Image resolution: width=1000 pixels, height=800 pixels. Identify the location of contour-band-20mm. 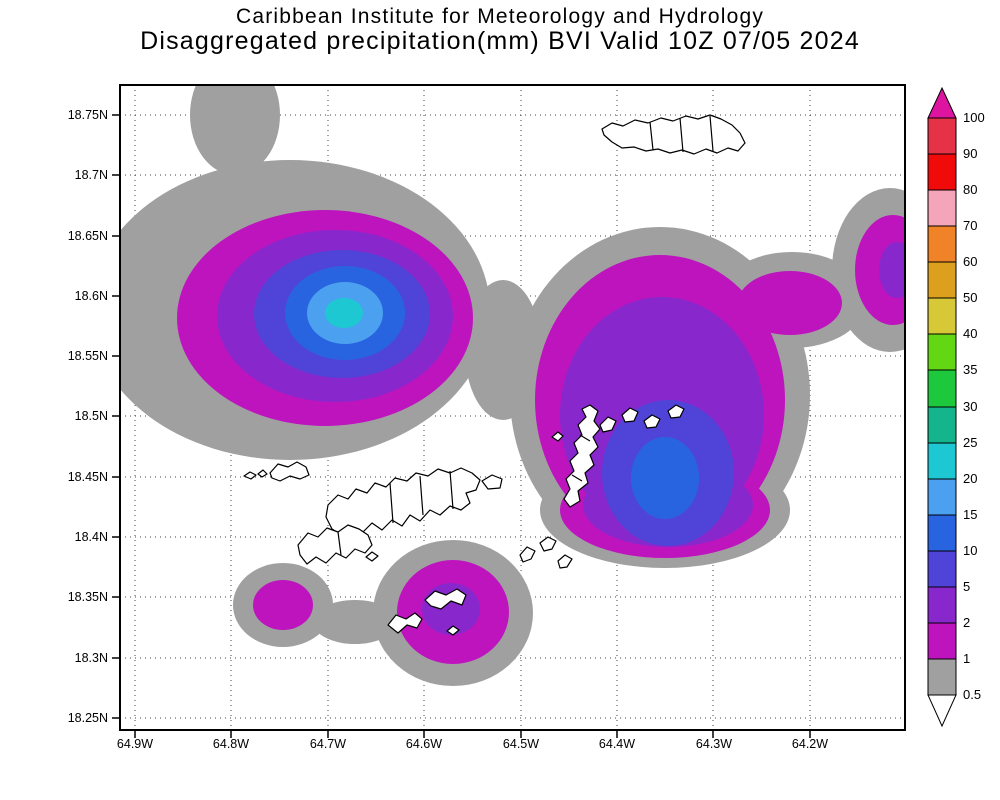
(344, 313).